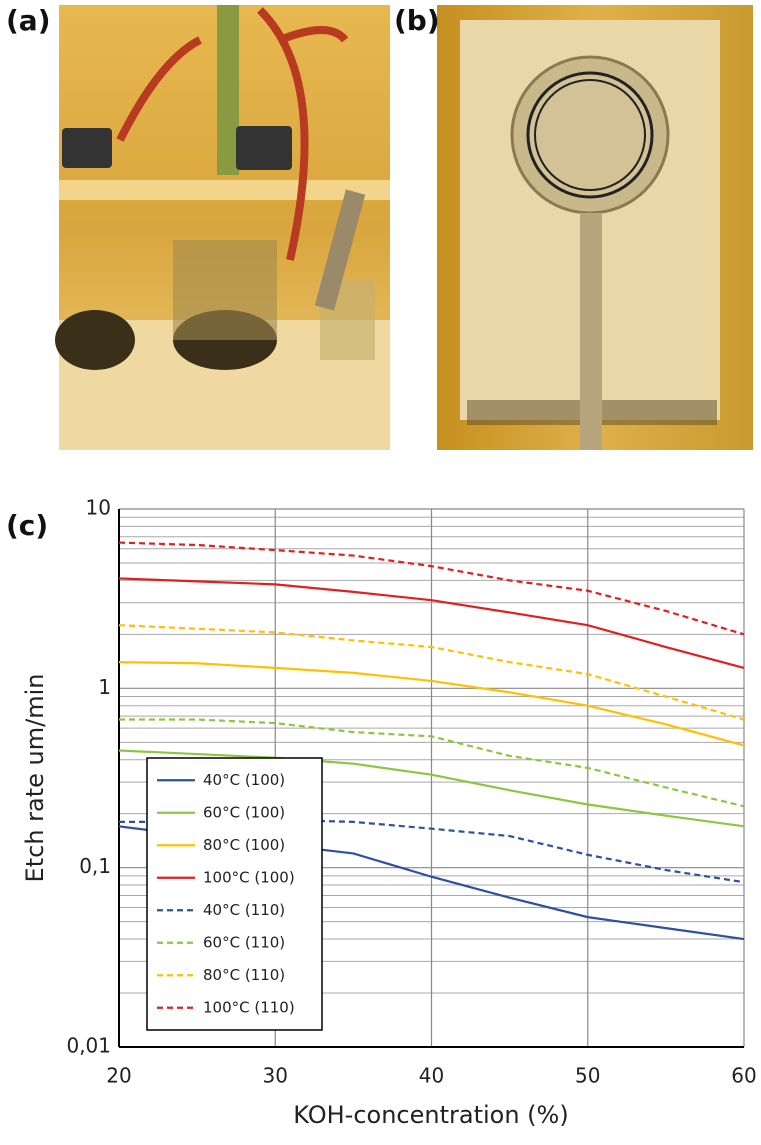 The image size is (761, 1145). Describe the element at coordinates (244, 942) in the screenshot. I see `legend-label: 60°C (110)` at that location.